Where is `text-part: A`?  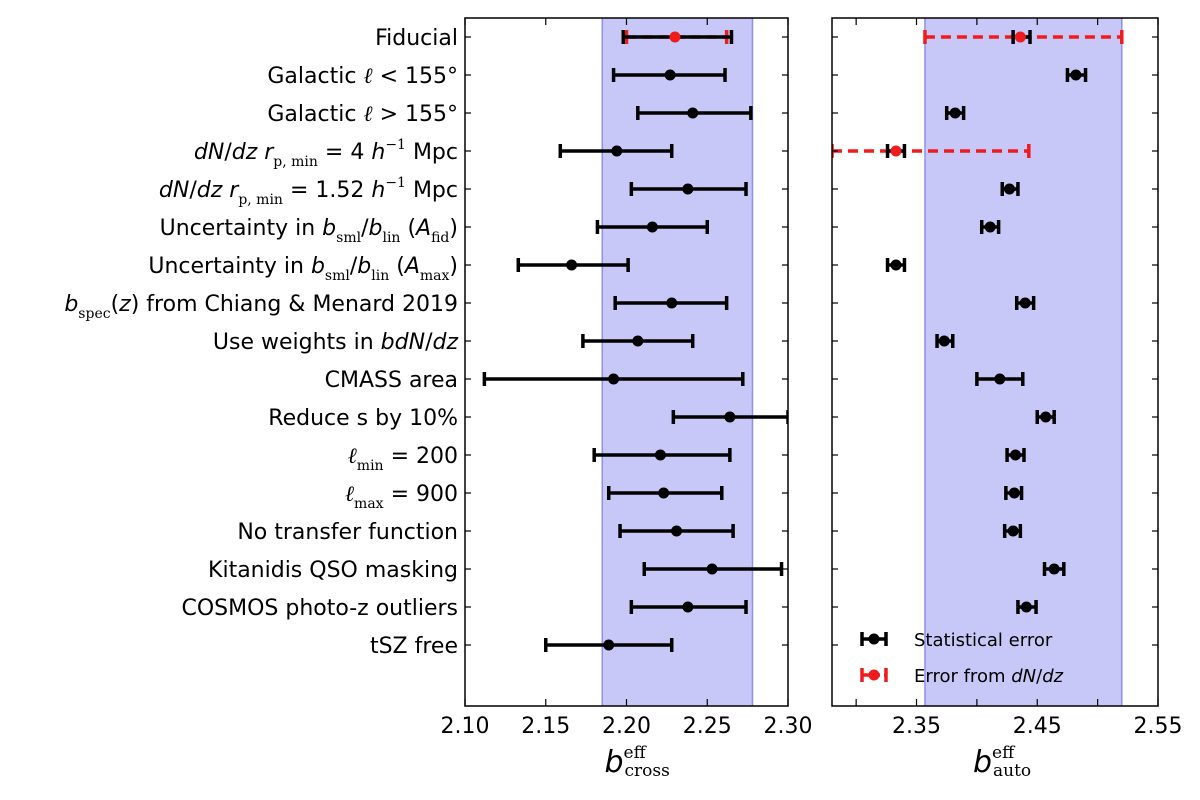
text-part: A is located at coordinates (422, 228).